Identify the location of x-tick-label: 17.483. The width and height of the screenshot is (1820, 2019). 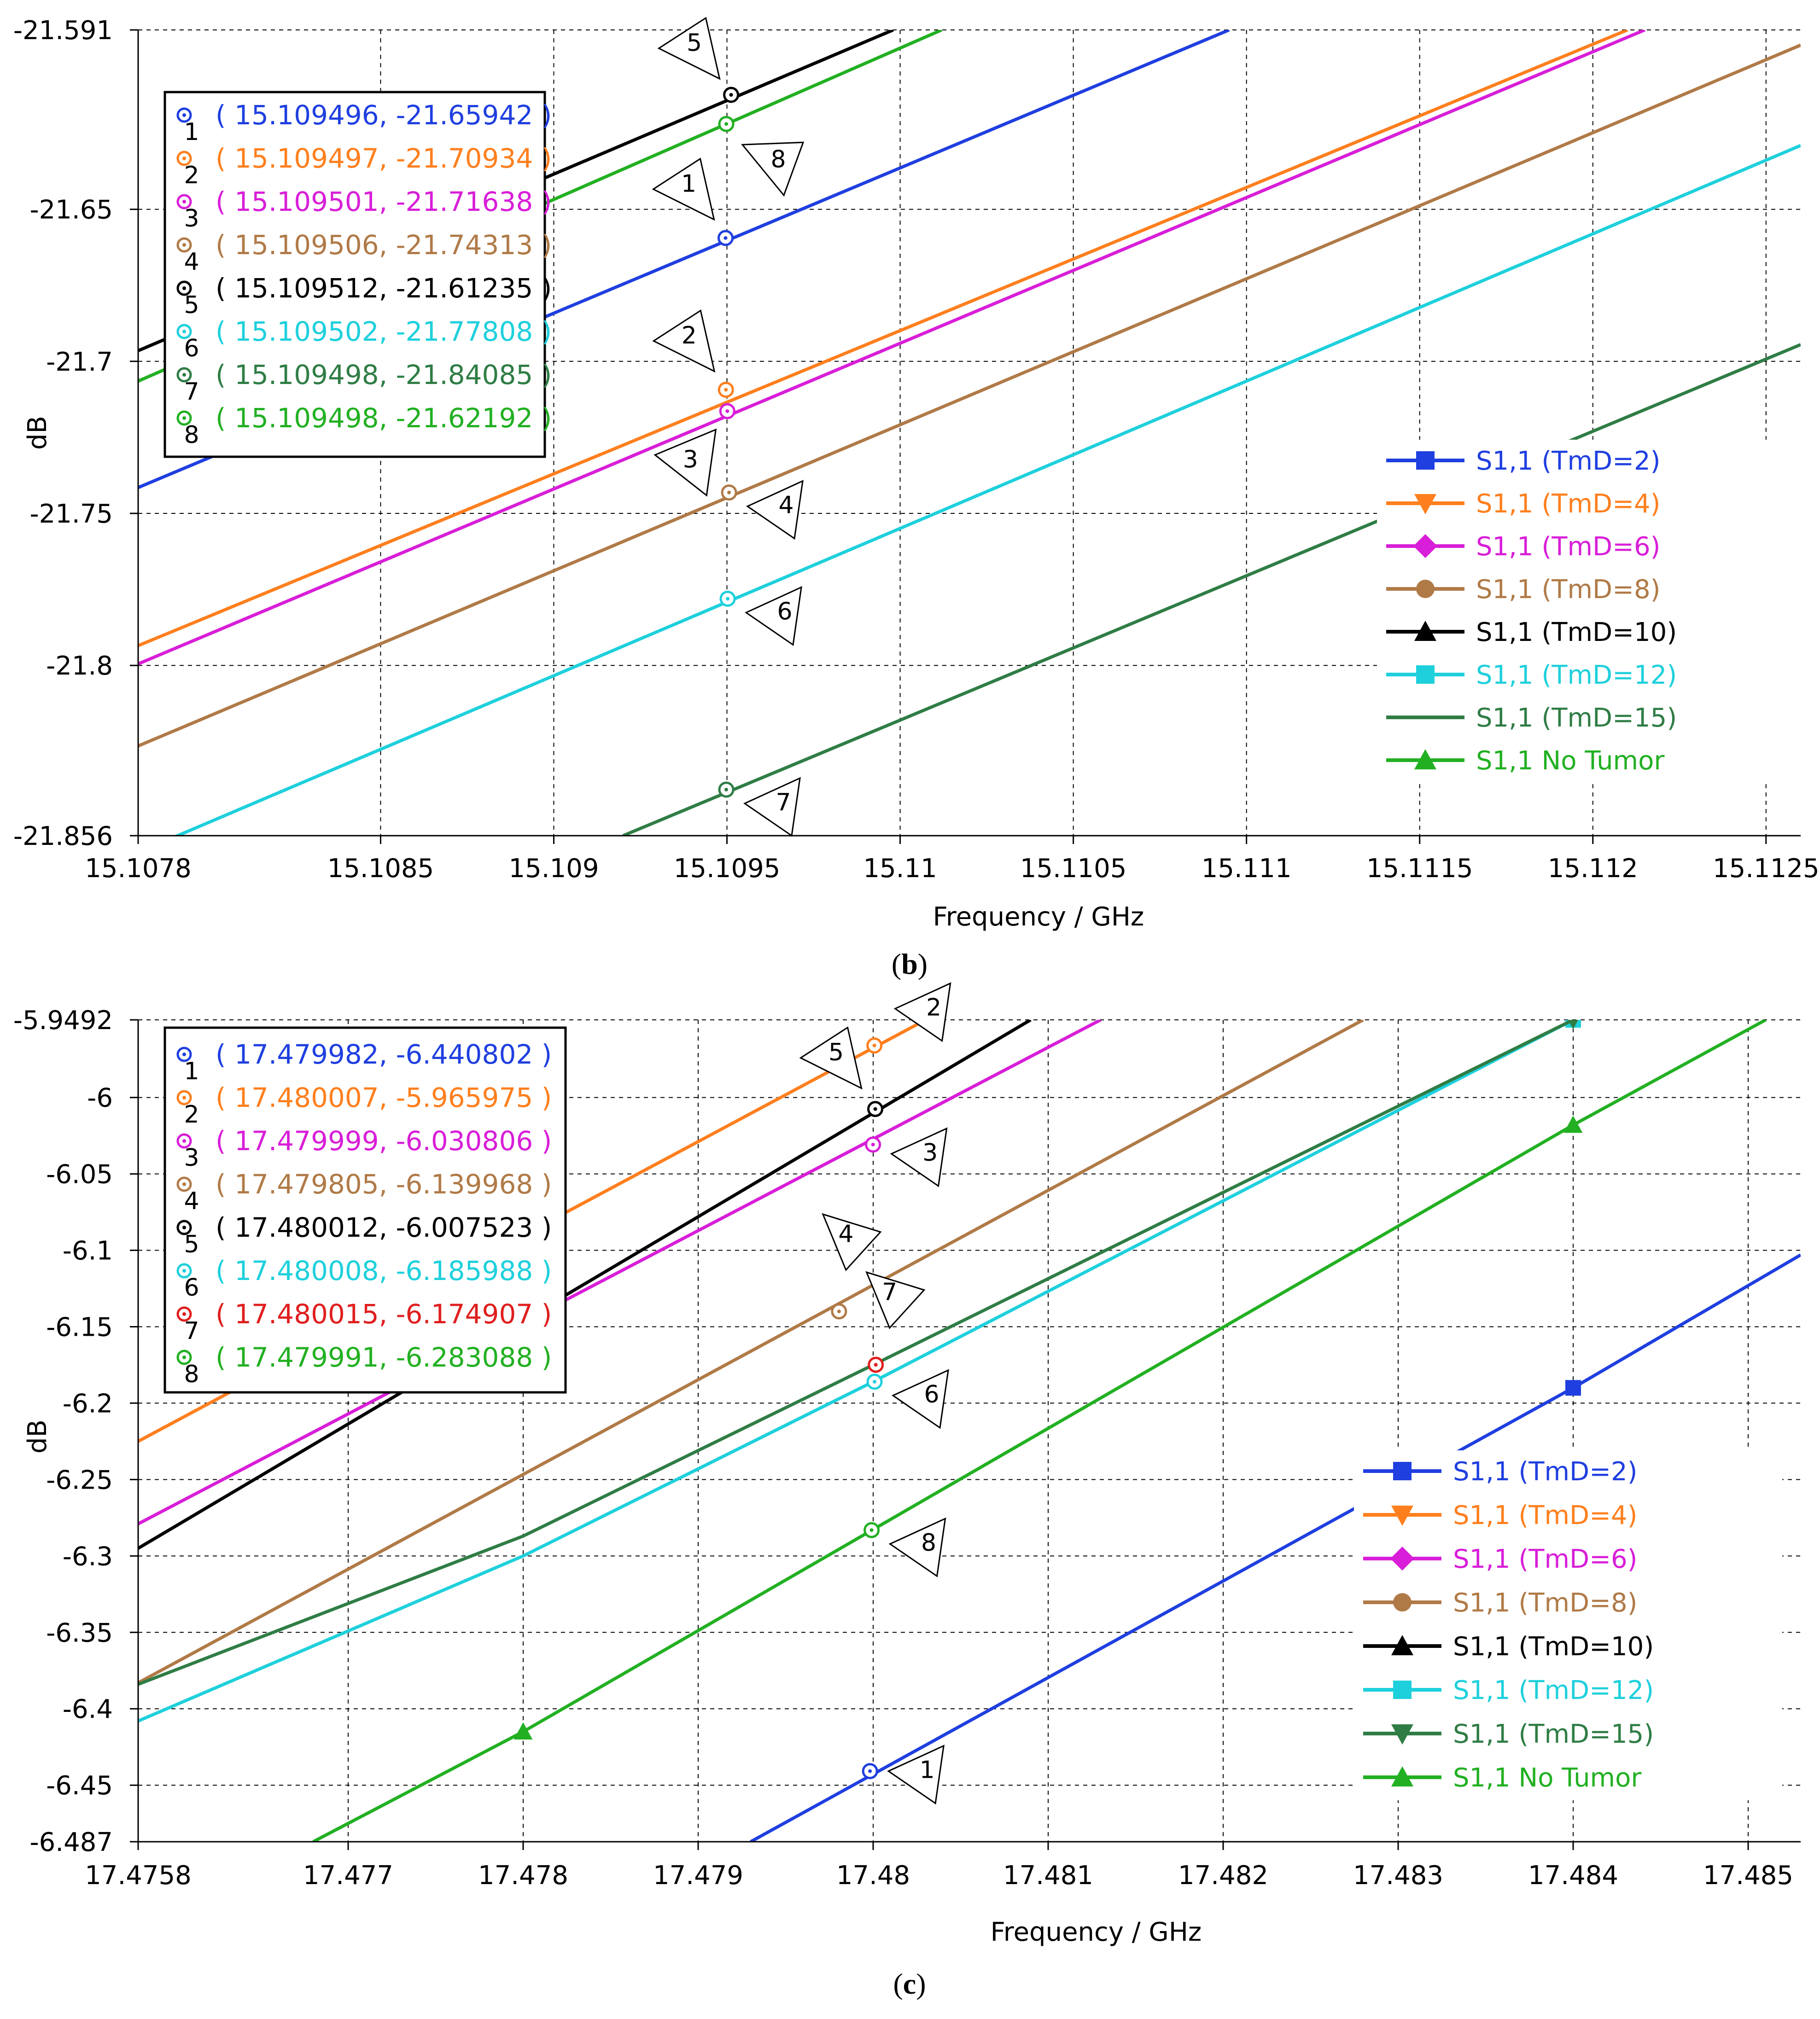
(1398, 1876).